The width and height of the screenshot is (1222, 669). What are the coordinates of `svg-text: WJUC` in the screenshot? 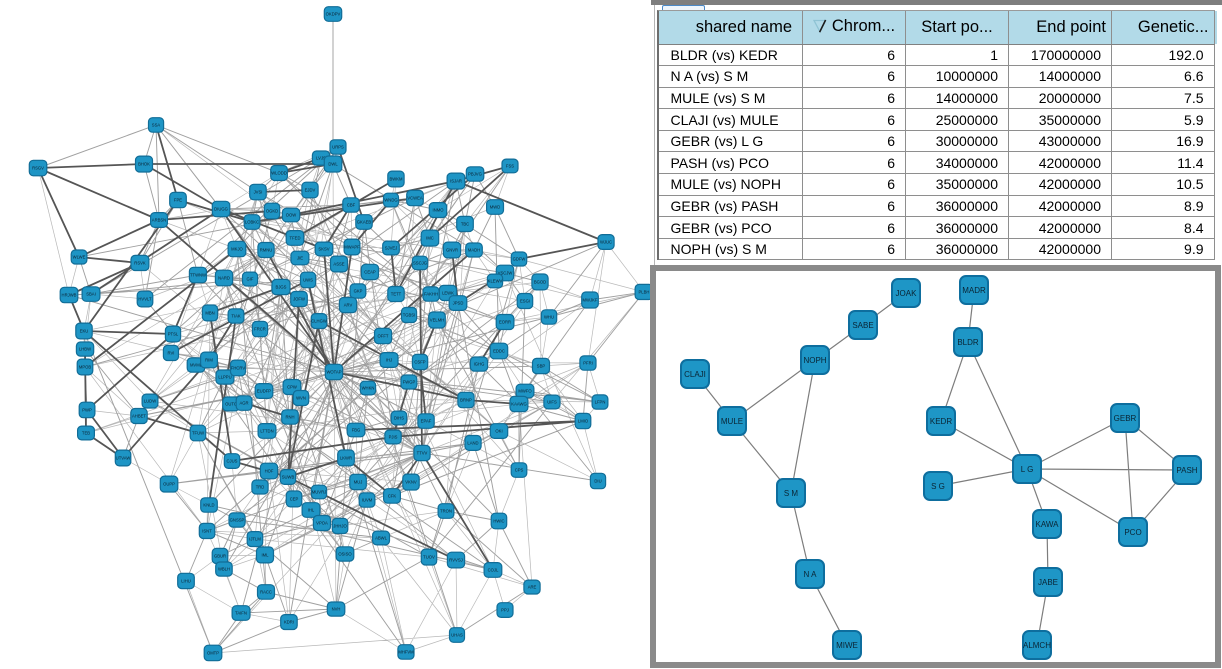 It's located at (606, 242).